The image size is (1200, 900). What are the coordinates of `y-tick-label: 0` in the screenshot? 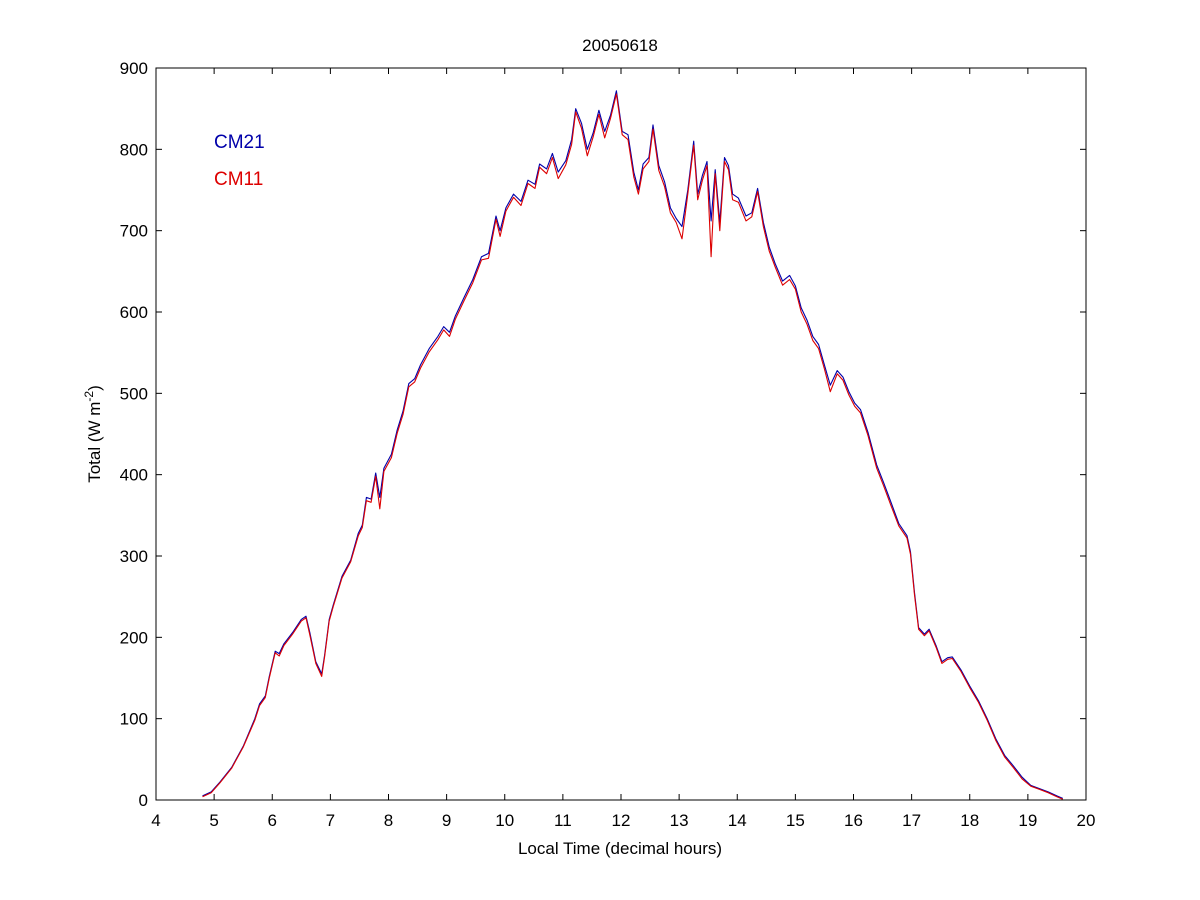 It's located at (143, 800).